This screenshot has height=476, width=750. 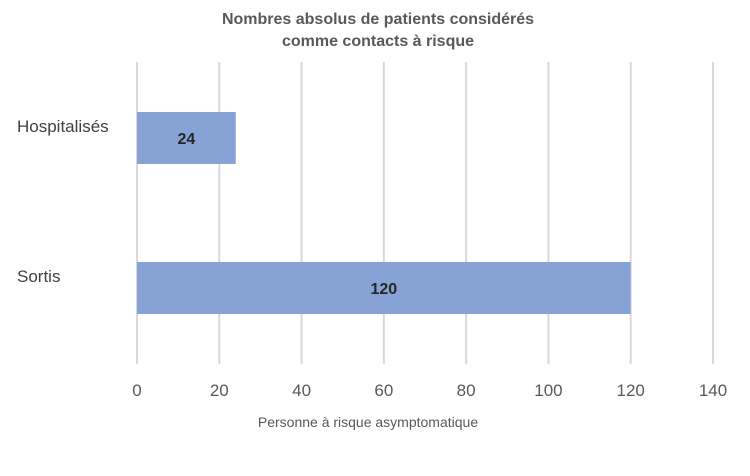 What do you see at coordinates (383, 390) in the screenshot?
I see `x-tick-label-60: 60` at bounding box center [383, 390].